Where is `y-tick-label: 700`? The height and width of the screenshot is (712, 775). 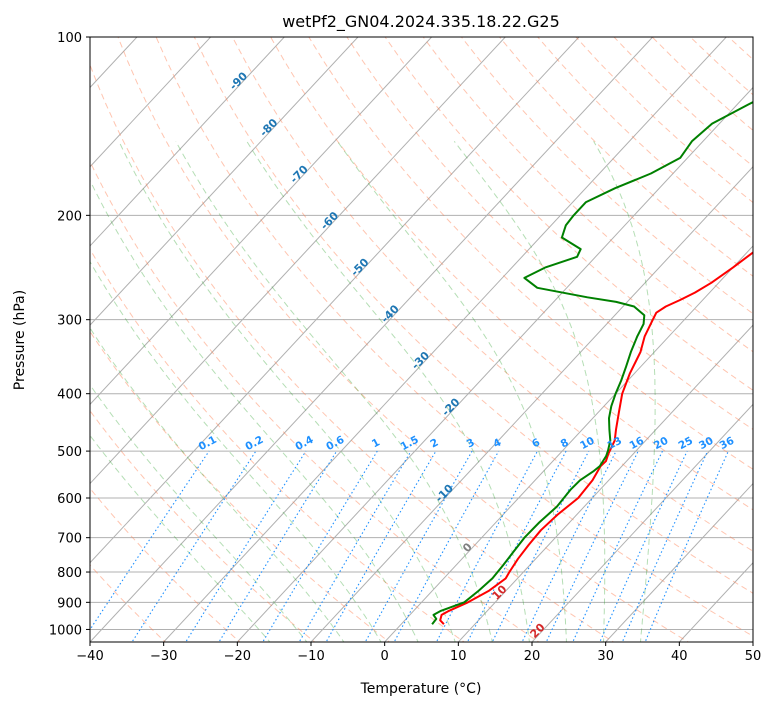
y-tick-label: 700 is located at coordinates (69, 539).